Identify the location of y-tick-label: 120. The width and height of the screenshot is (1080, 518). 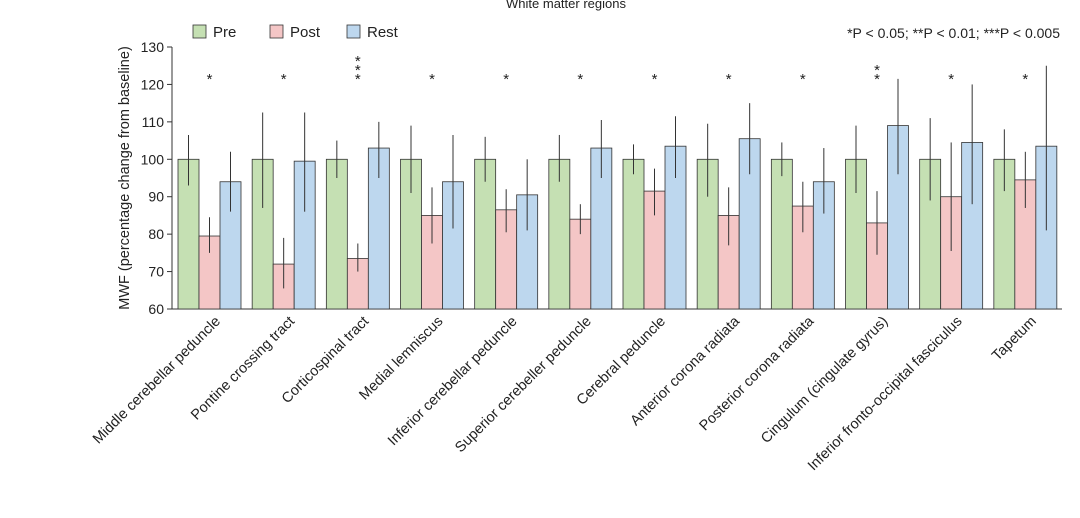
(153, 84).